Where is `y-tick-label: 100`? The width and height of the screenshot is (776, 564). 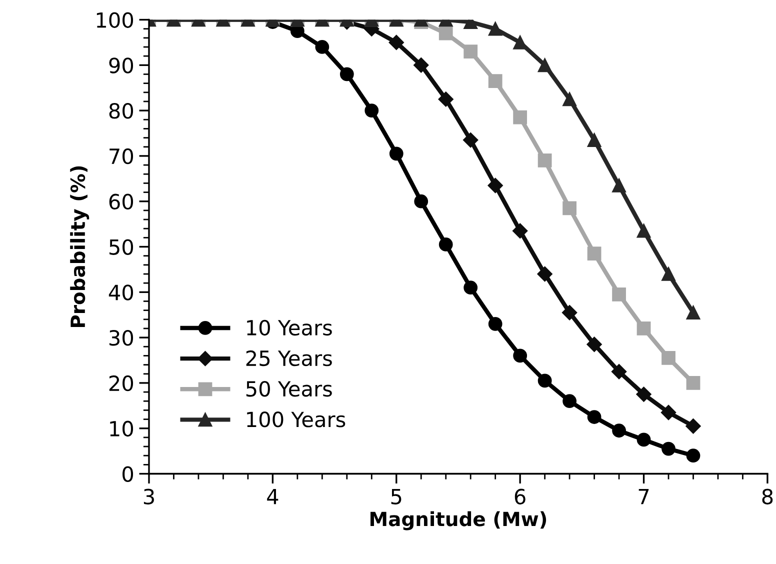 y-tick-label: 100 is located at coordinates (115, 20).